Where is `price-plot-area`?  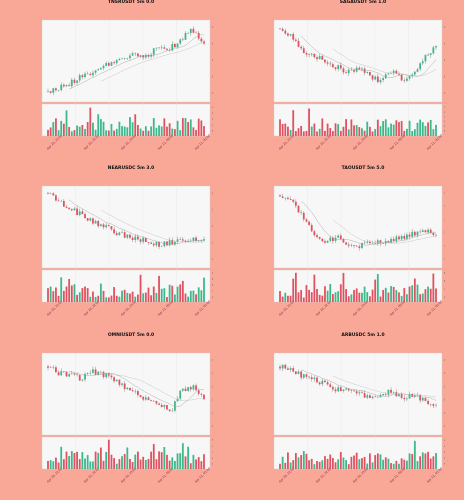 price-plot-area is located at coordinates (126, 227).